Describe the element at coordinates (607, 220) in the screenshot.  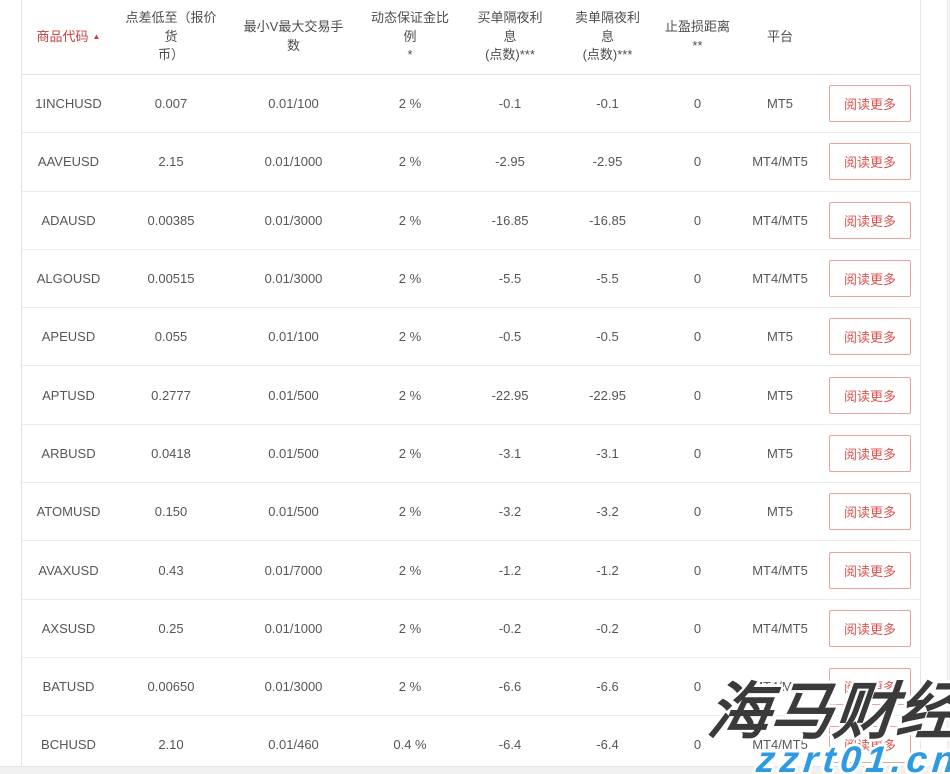
I see `sell-swap-cell: -16.85` at that location.